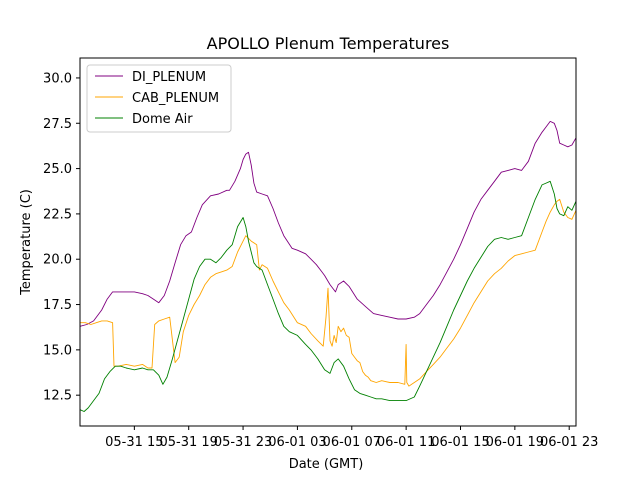  I want to click on y-tick-label: 15.0, so click(57, 350).